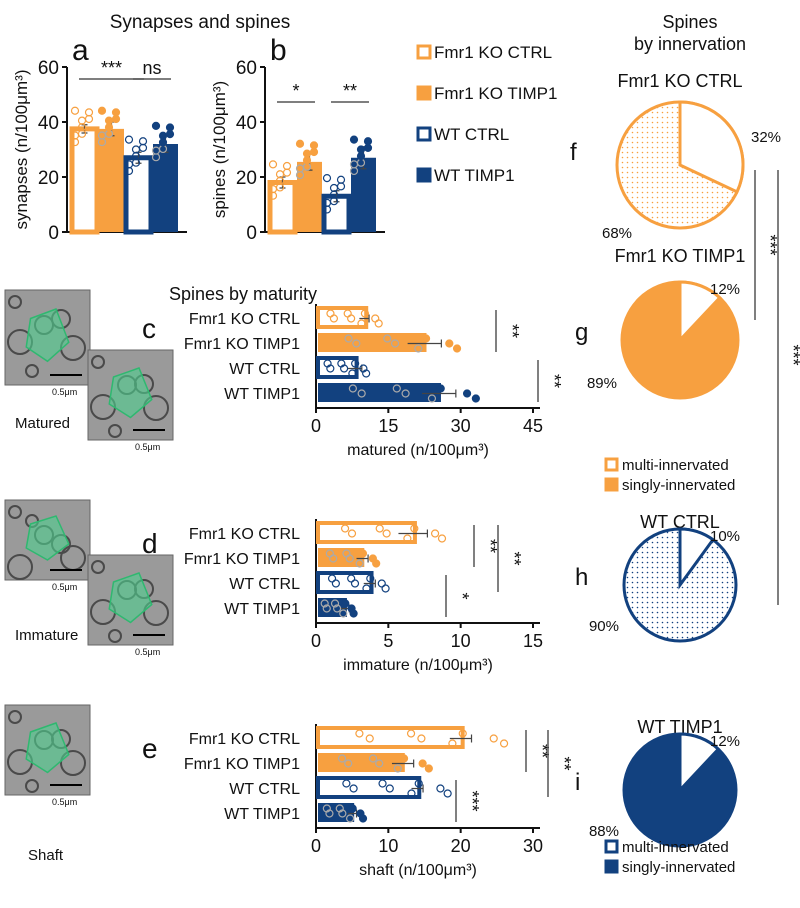 This screenshot has width=800, height=908. Describe the element at coordinates (725, 536) in the screenshot. I see `pie-label-multi: 10%` at that location.